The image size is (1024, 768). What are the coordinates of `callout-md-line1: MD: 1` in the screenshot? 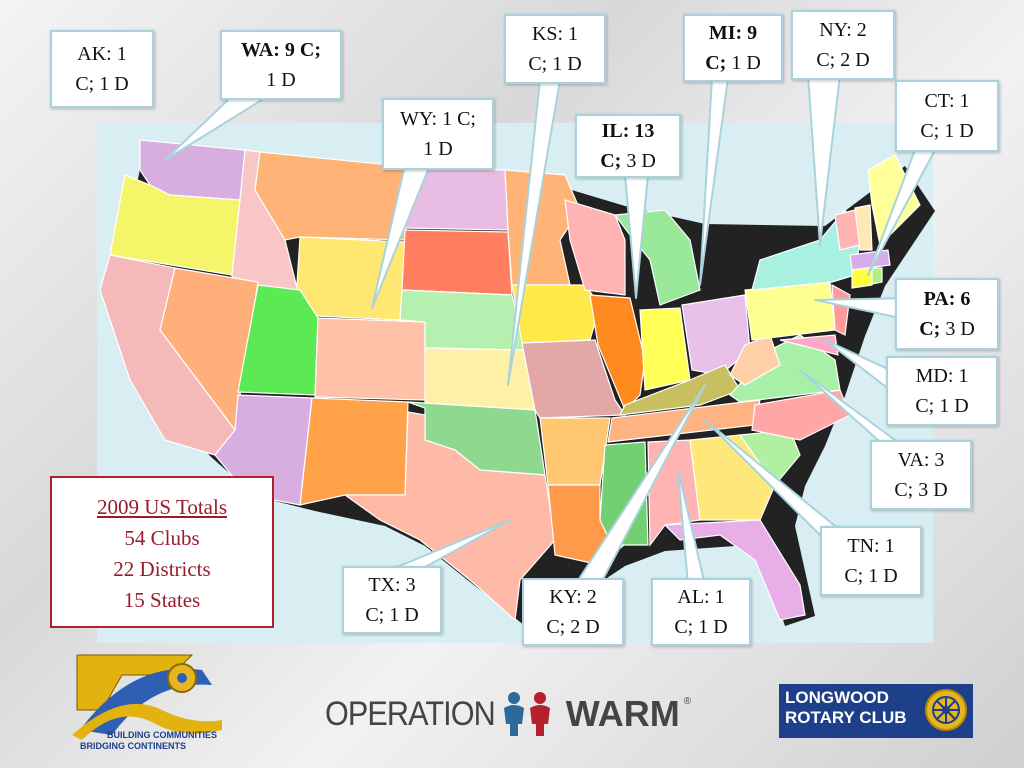 It's located at (942, 376).